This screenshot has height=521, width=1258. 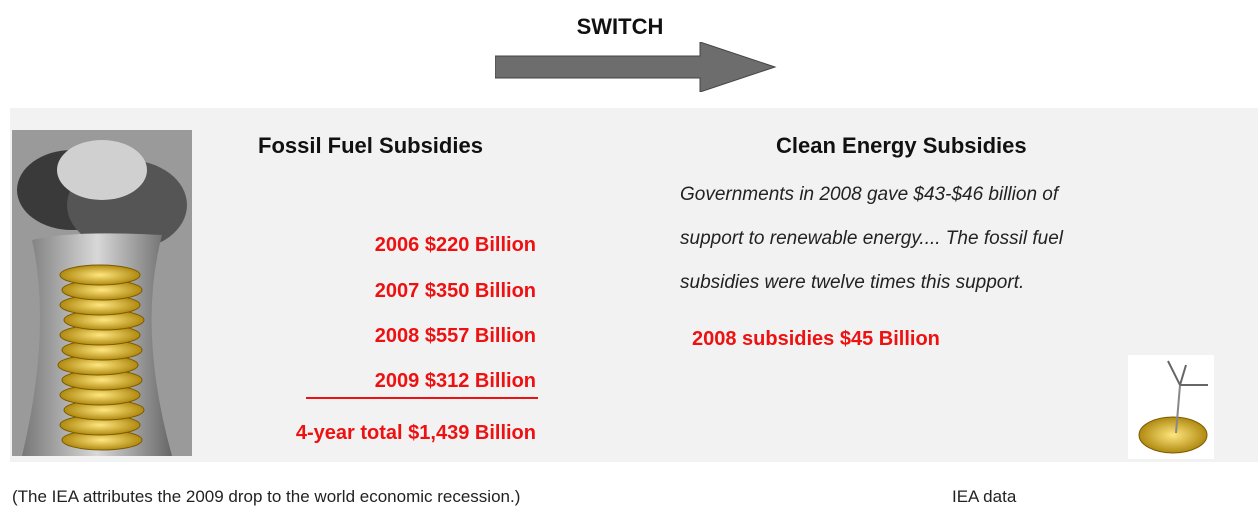 I want to click on tower-image, so click(x=102, y=293).